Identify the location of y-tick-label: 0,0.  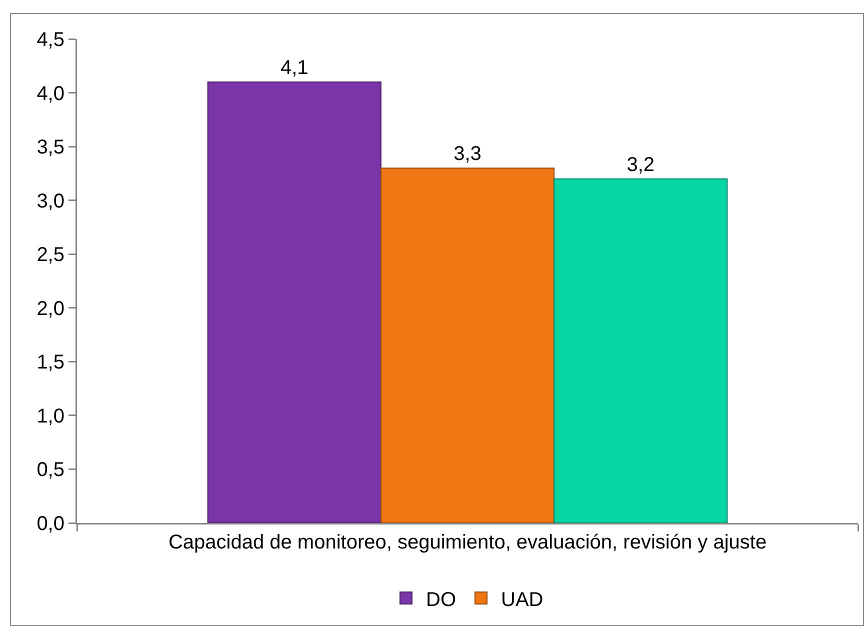
(50, 524).